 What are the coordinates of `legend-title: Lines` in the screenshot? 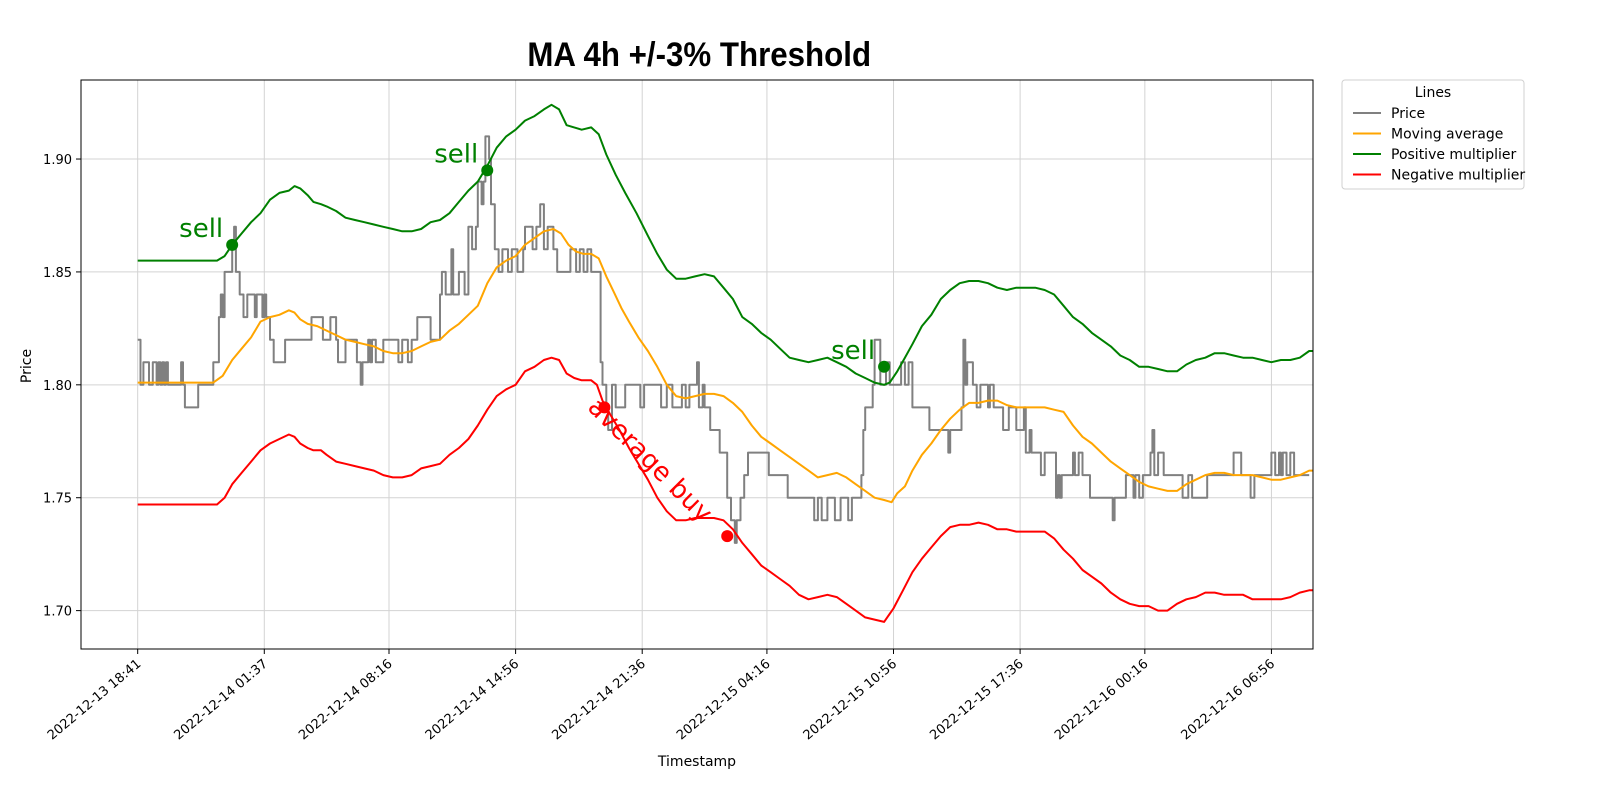 It's located at (1433, 93).